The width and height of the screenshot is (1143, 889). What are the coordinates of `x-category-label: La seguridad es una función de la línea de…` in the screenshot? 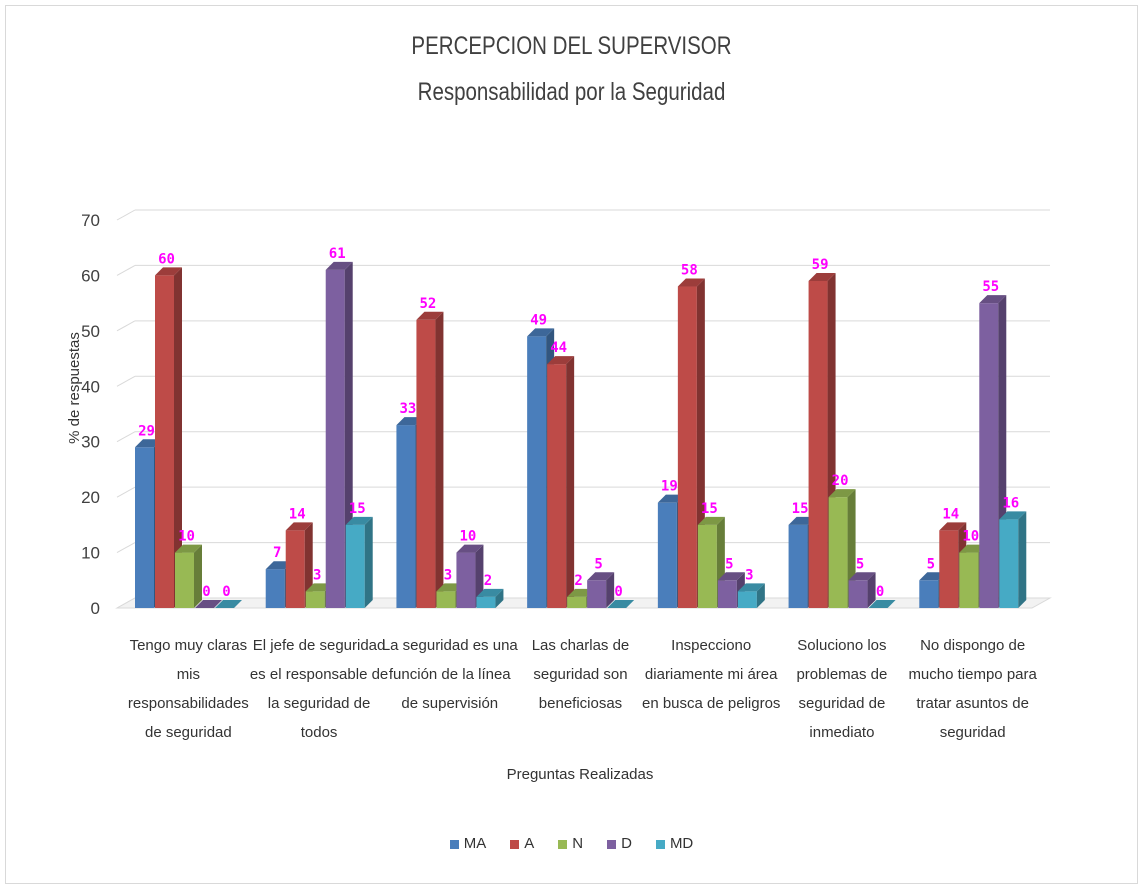 It's located at (450, 674).